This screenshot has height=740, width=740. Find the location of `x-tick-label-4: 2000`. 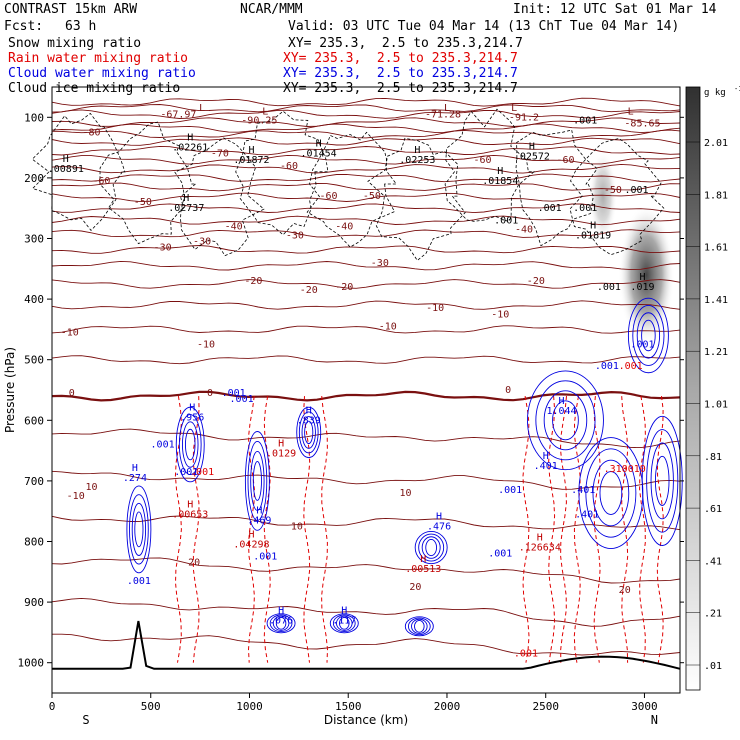

x-tick-label-4: 2000 is located at coordinates (447, 706).